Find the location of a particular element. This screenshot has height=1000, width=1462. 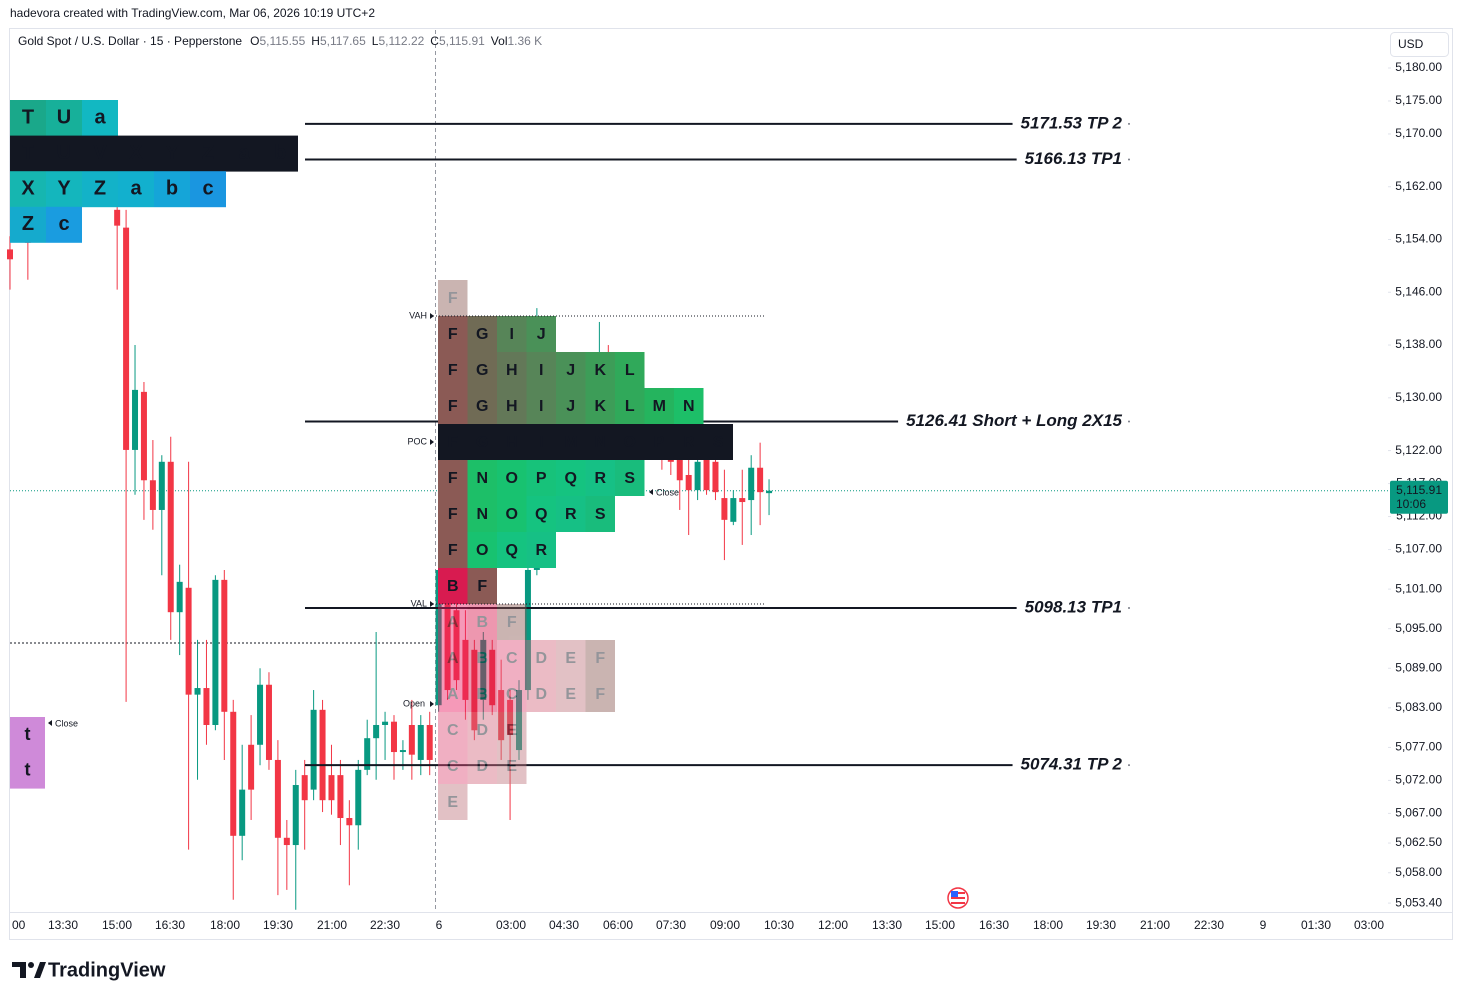

profile-letter: D is located at coordinates (541, 694).